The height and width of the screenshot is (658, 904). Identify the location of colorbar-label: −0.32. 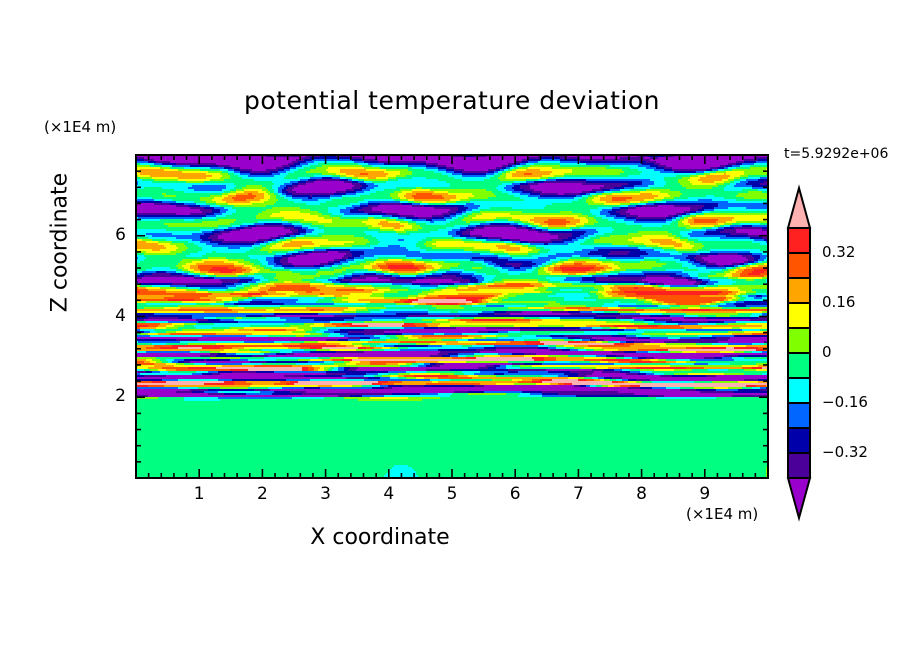
(845, 452).